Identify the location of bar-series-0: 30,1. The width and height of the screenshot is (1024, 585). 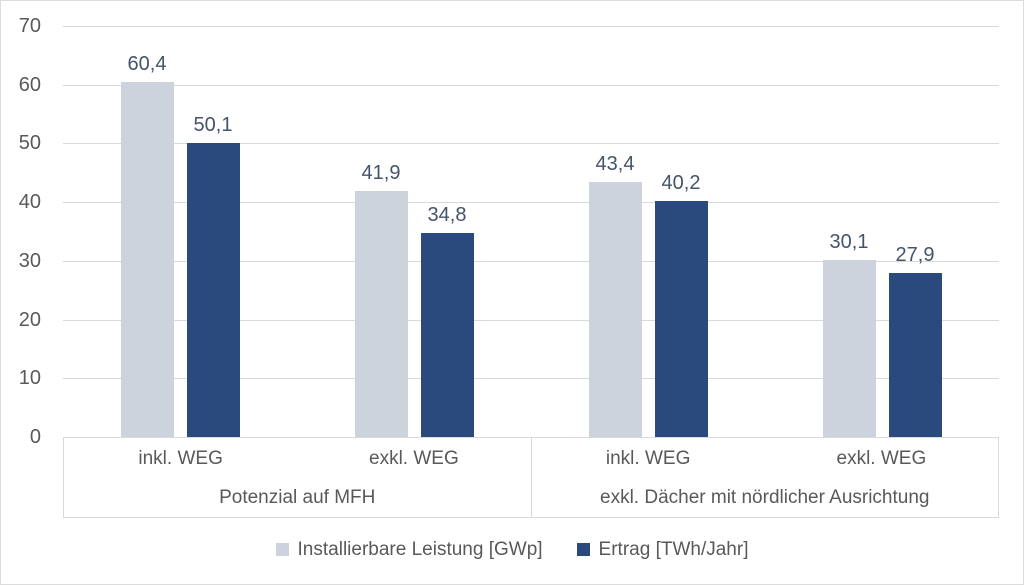
(849, 334).